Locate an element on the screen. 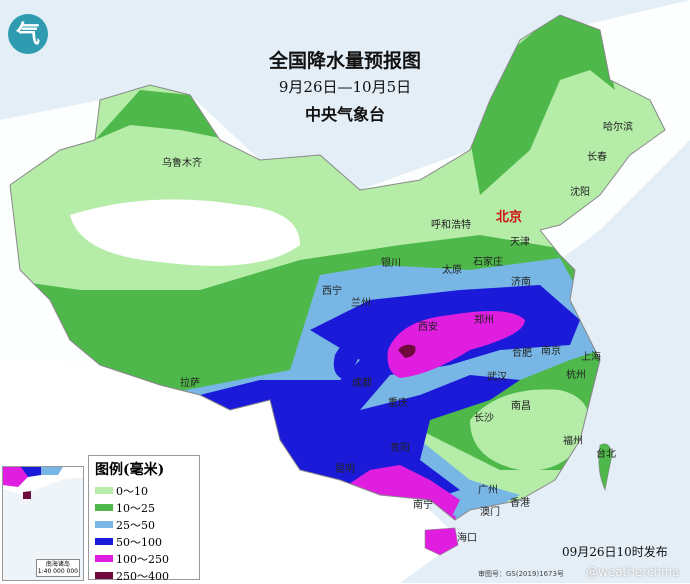 The width and height of the screenshot is (690, 584). legend-item: 100～250 is located at coordinates (144, 558).